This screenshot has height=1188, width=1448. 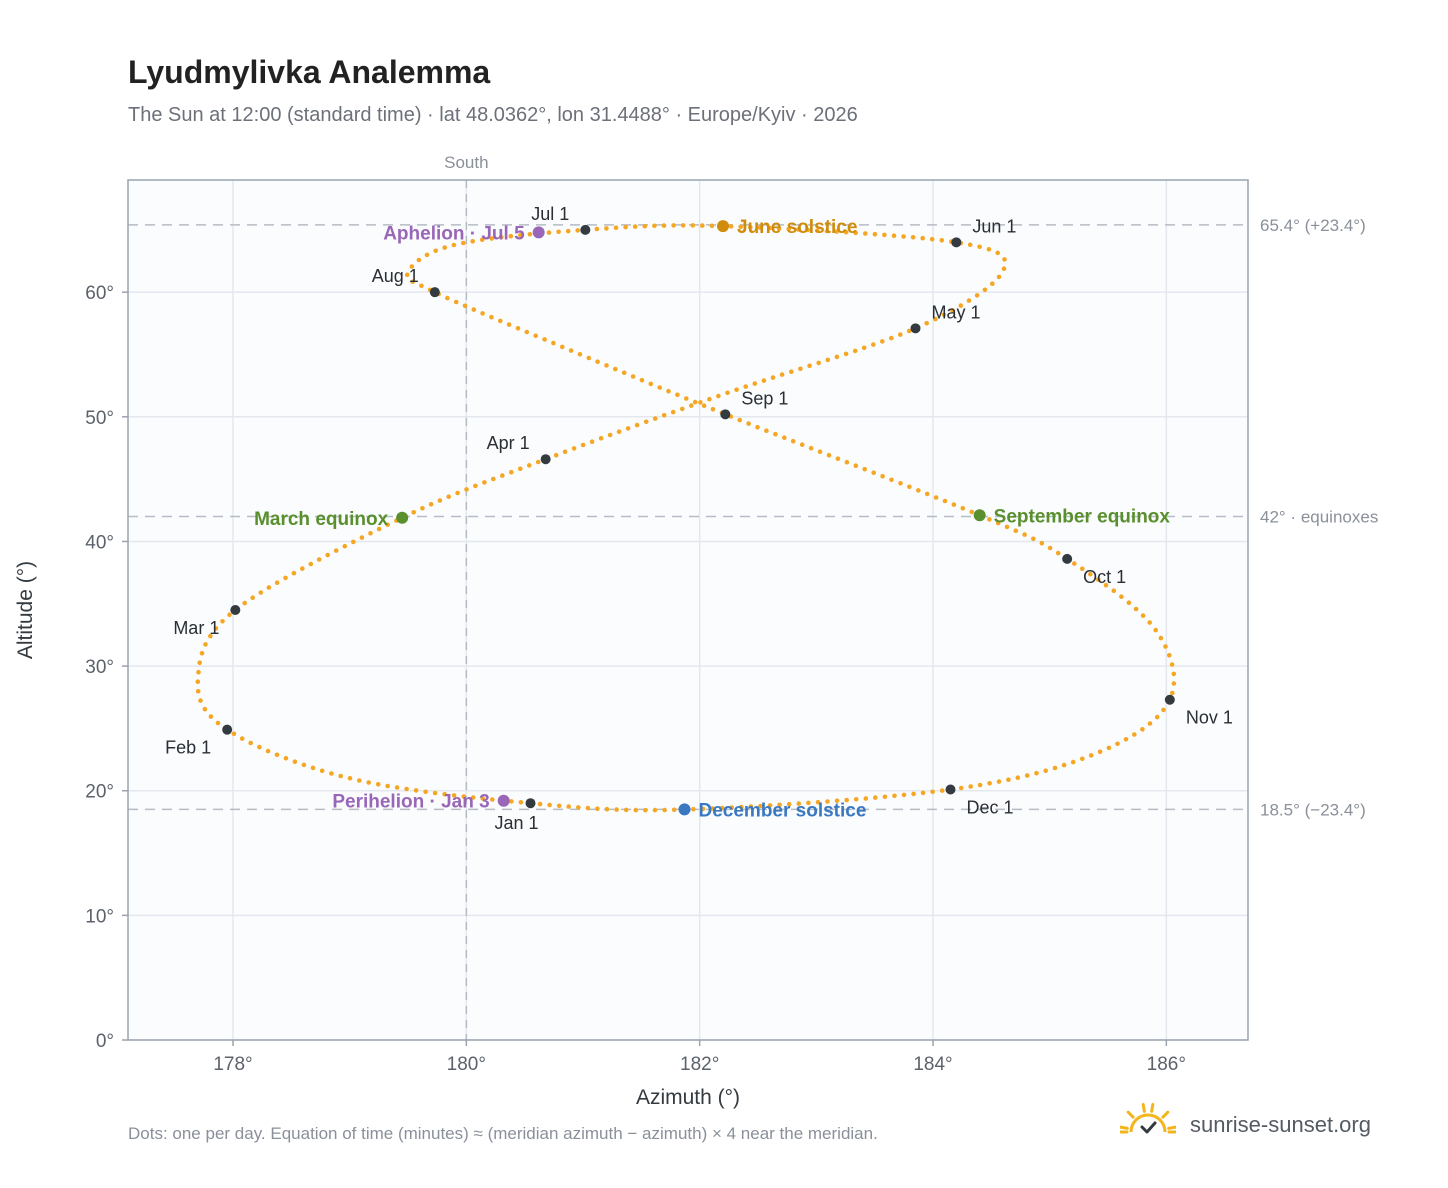 I want to click on reference-line-label: 42° · equinoxes, so click(x=1319, y=517).